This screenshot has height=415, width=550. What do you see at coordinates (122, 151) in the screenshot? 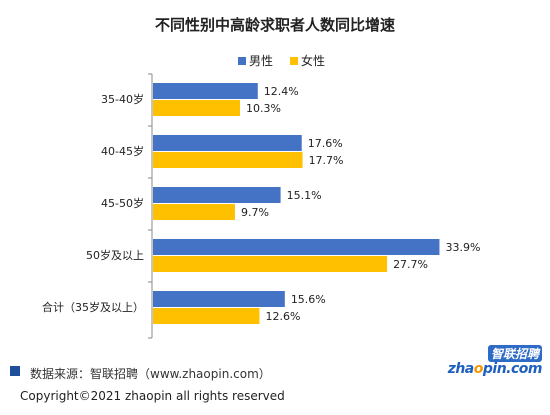
I see `category-label: 40-45岁` at bounding box center [122, 151].